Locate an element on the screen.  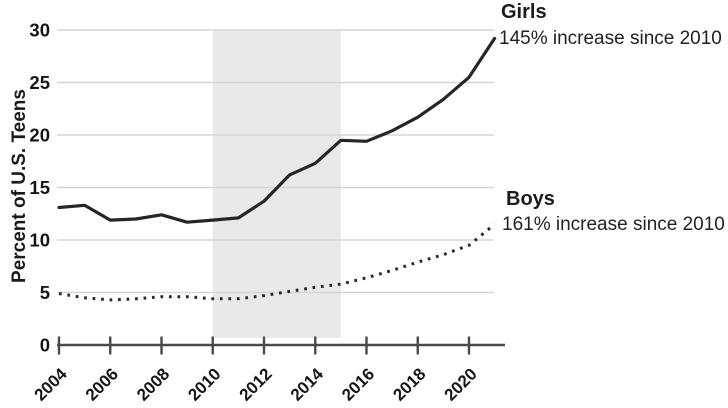
shaded-region-2010-2015 is located at coordinates (276, 184).